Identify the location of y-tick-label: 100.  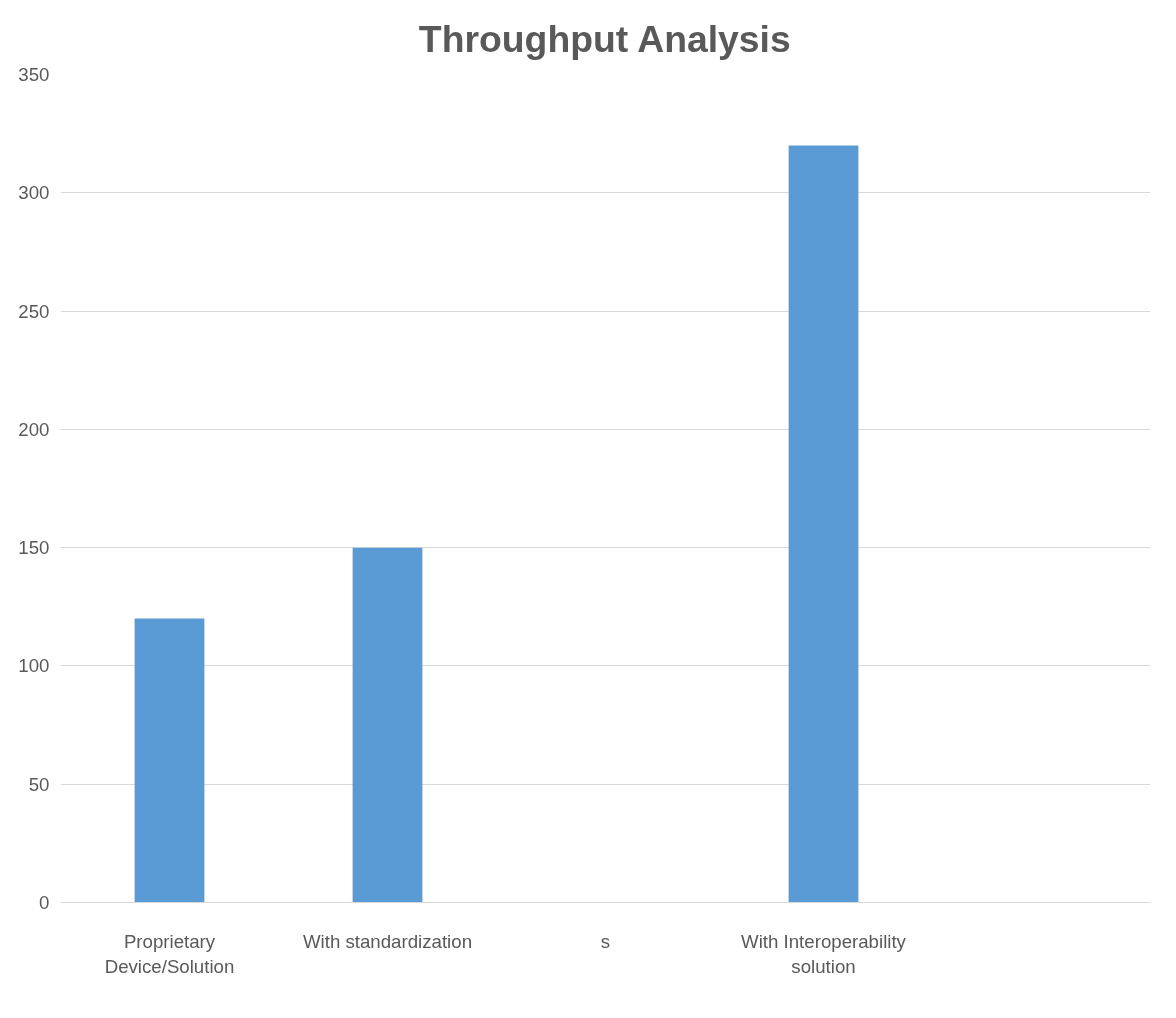
(34, 666).